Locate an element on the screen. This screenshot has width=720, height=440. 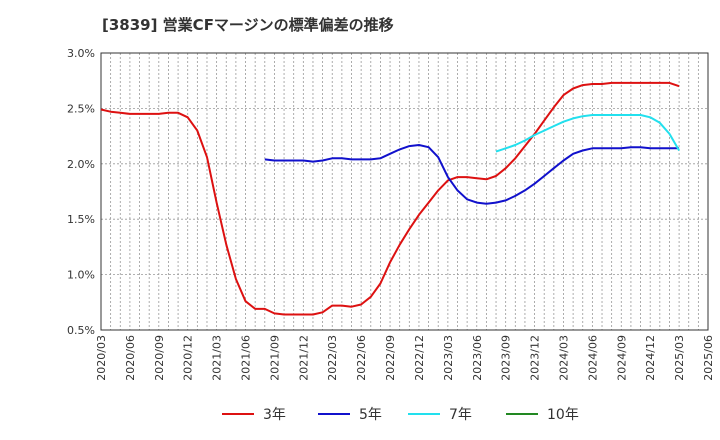
legend-label-7年: 7年 is located at coordinates (460, 415).